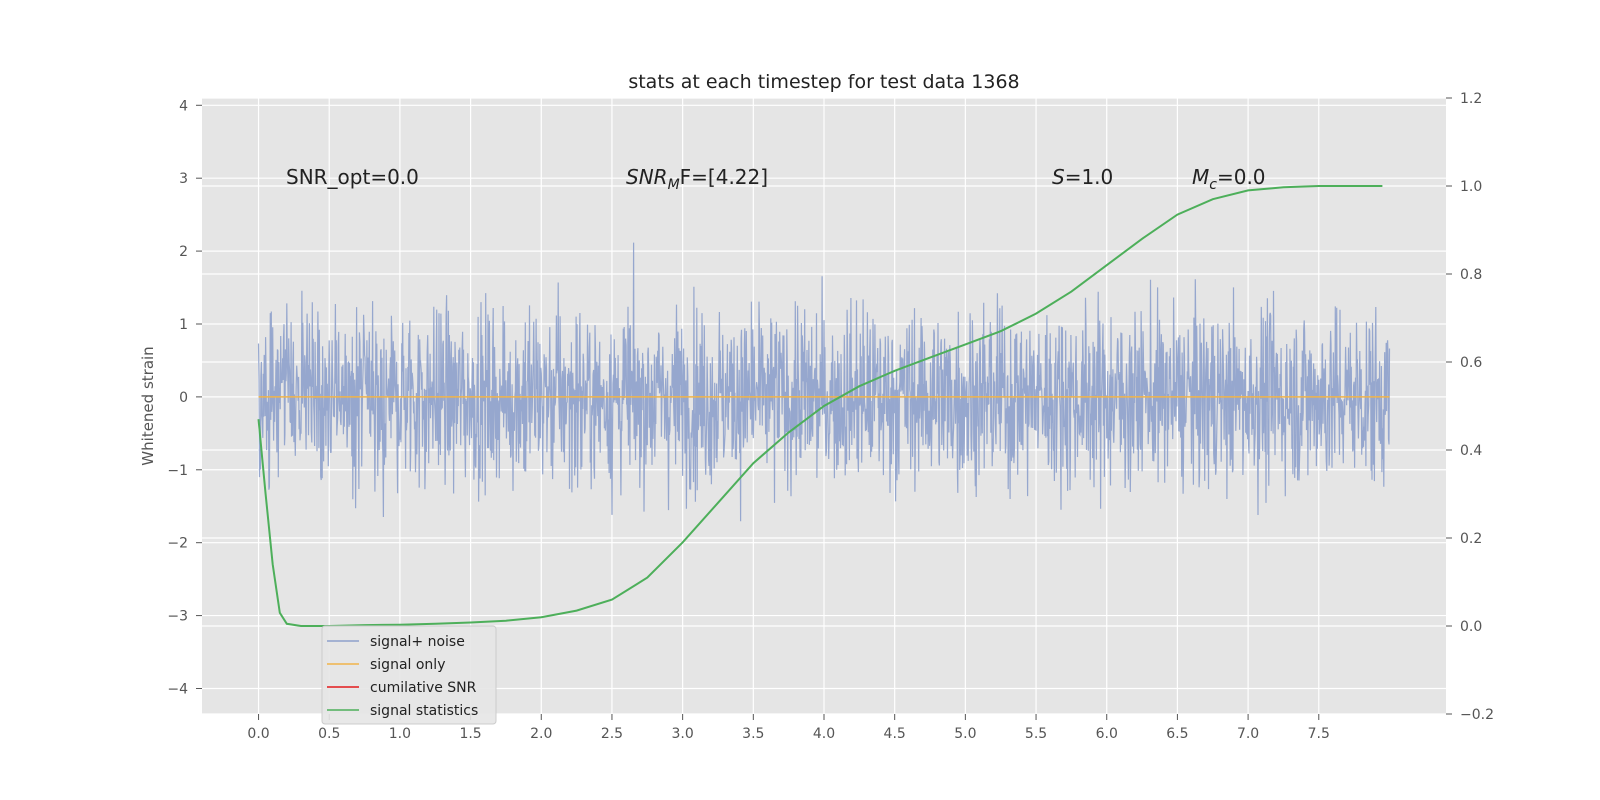 Image resolution: width=1600 pixels, height=800 pixels. Describe the element at coordinates (1471, 363) in the screenshot. I see `y2-tick-label: 0.6` at that location.